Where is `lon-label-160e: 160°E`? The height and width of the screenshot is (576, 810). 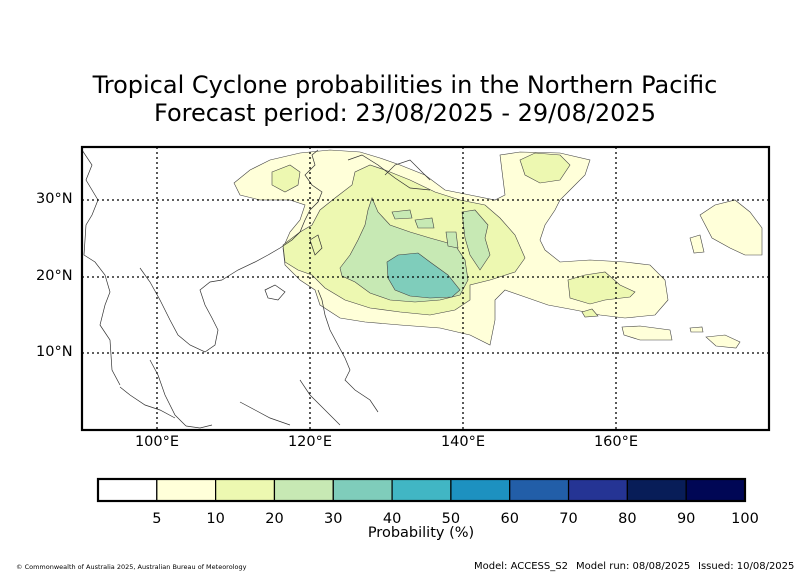
lon-label-160e: 160°E is located at coordinates (616, 442).